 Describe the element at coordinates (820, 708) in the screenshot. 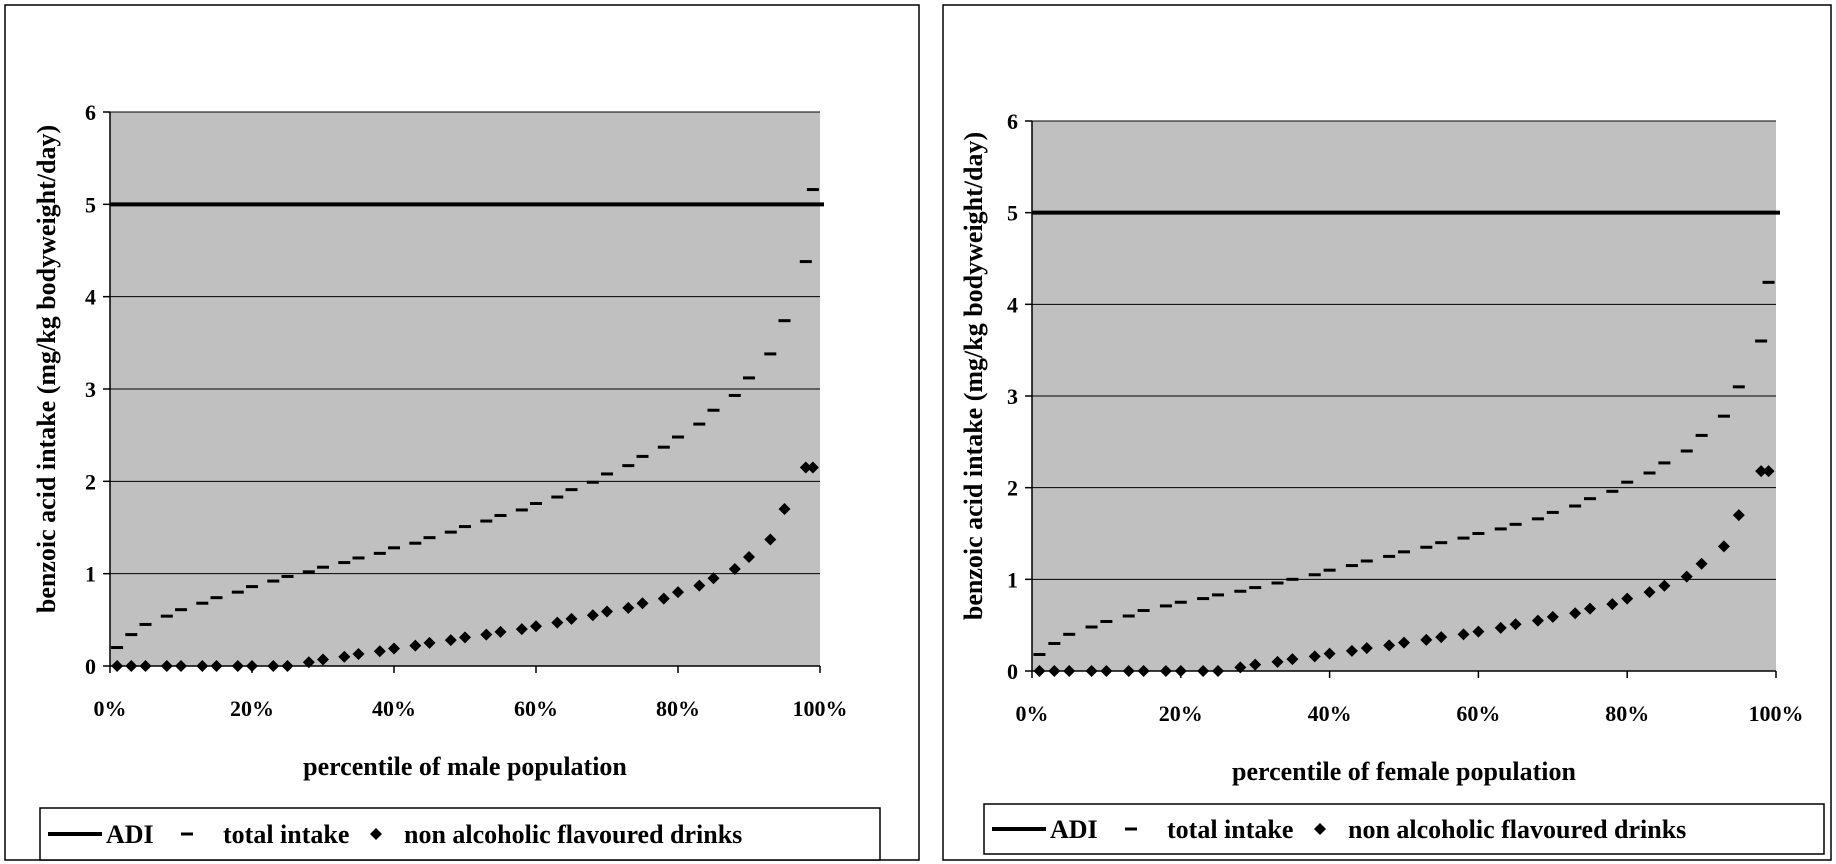

I see `x-tick-label: 100%` at that location.